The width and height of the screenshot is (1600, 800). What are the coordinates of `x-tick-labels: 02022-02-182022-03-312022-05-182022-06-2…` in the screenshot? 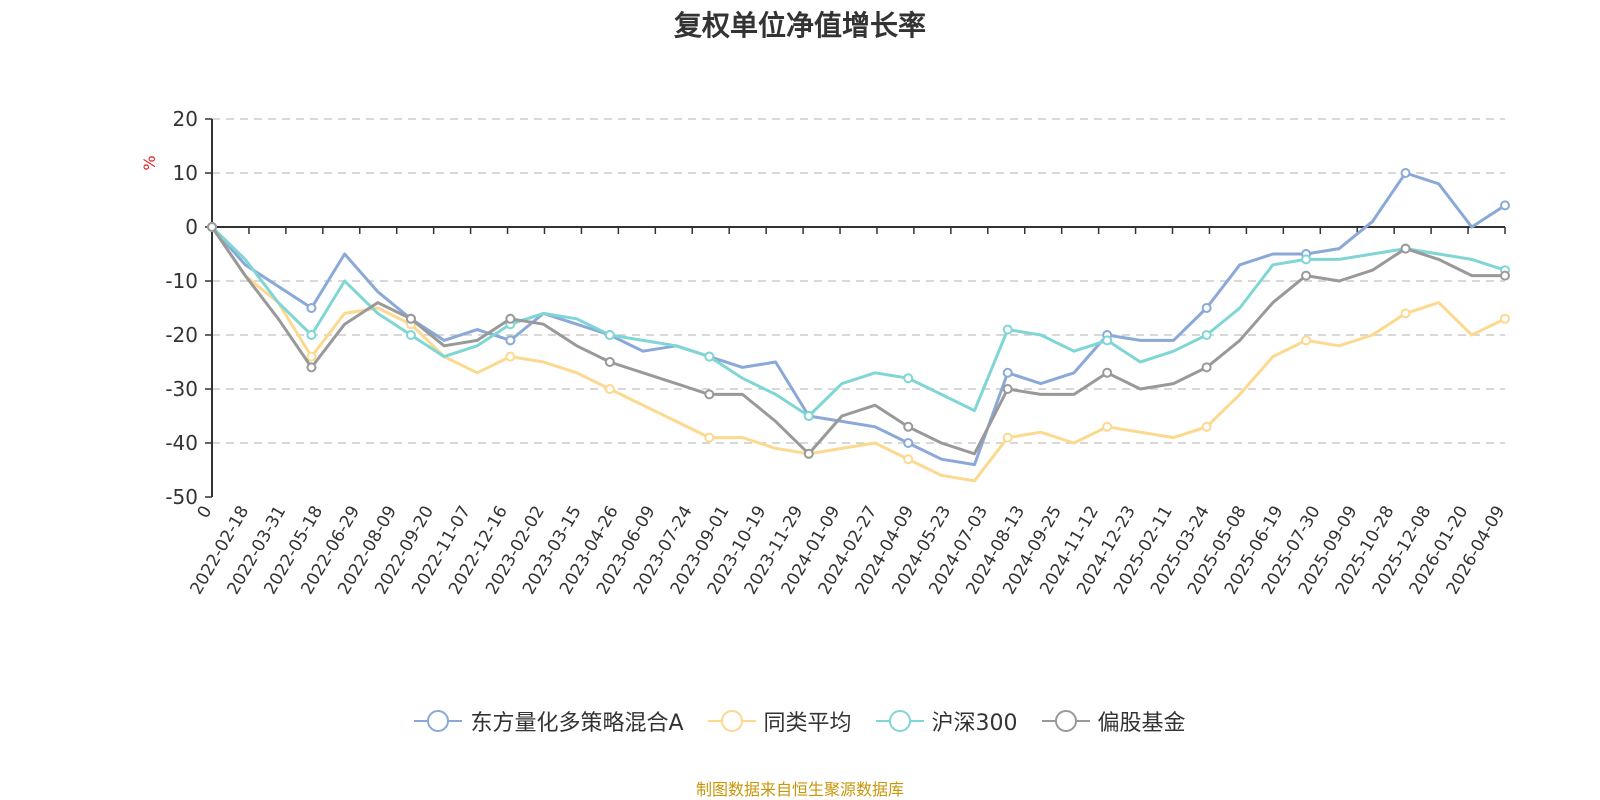 It's located at (848, 550).